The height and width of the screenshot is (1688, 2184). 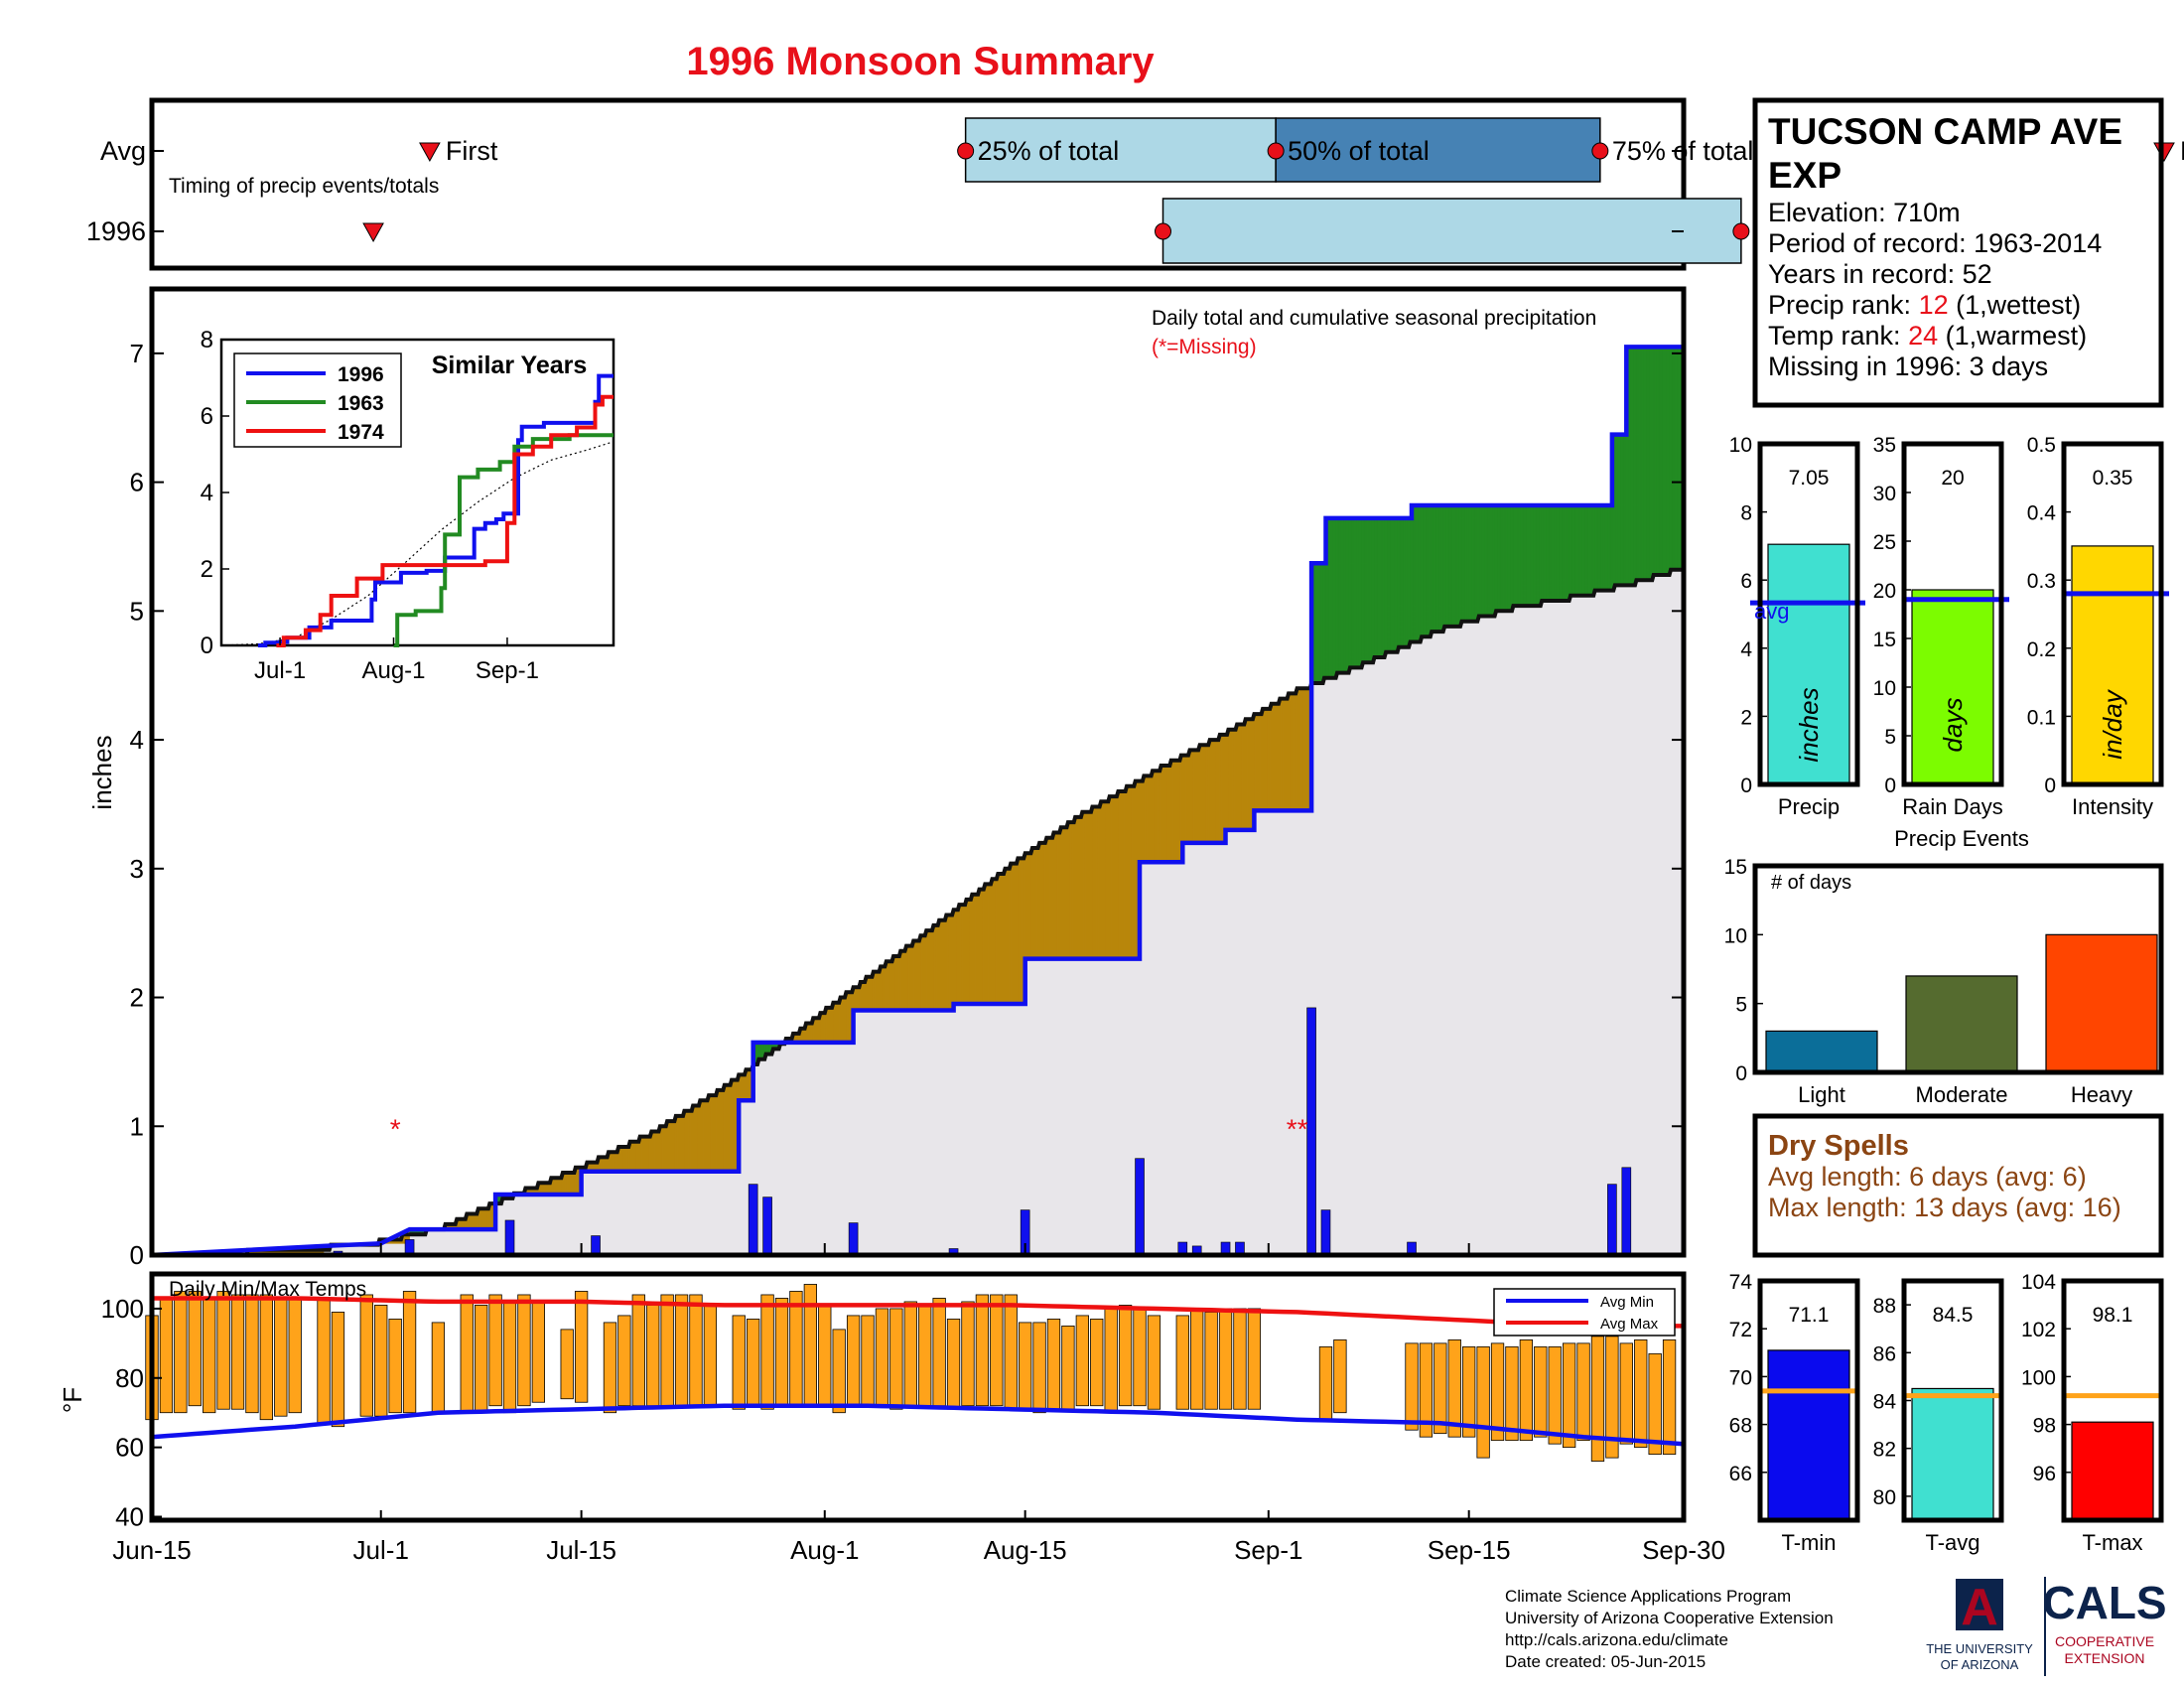 What do you see at coordinates (1821, 1094) in the screenshot?
I see `event-category-label: Light` at bounding box center [1821, 1094].